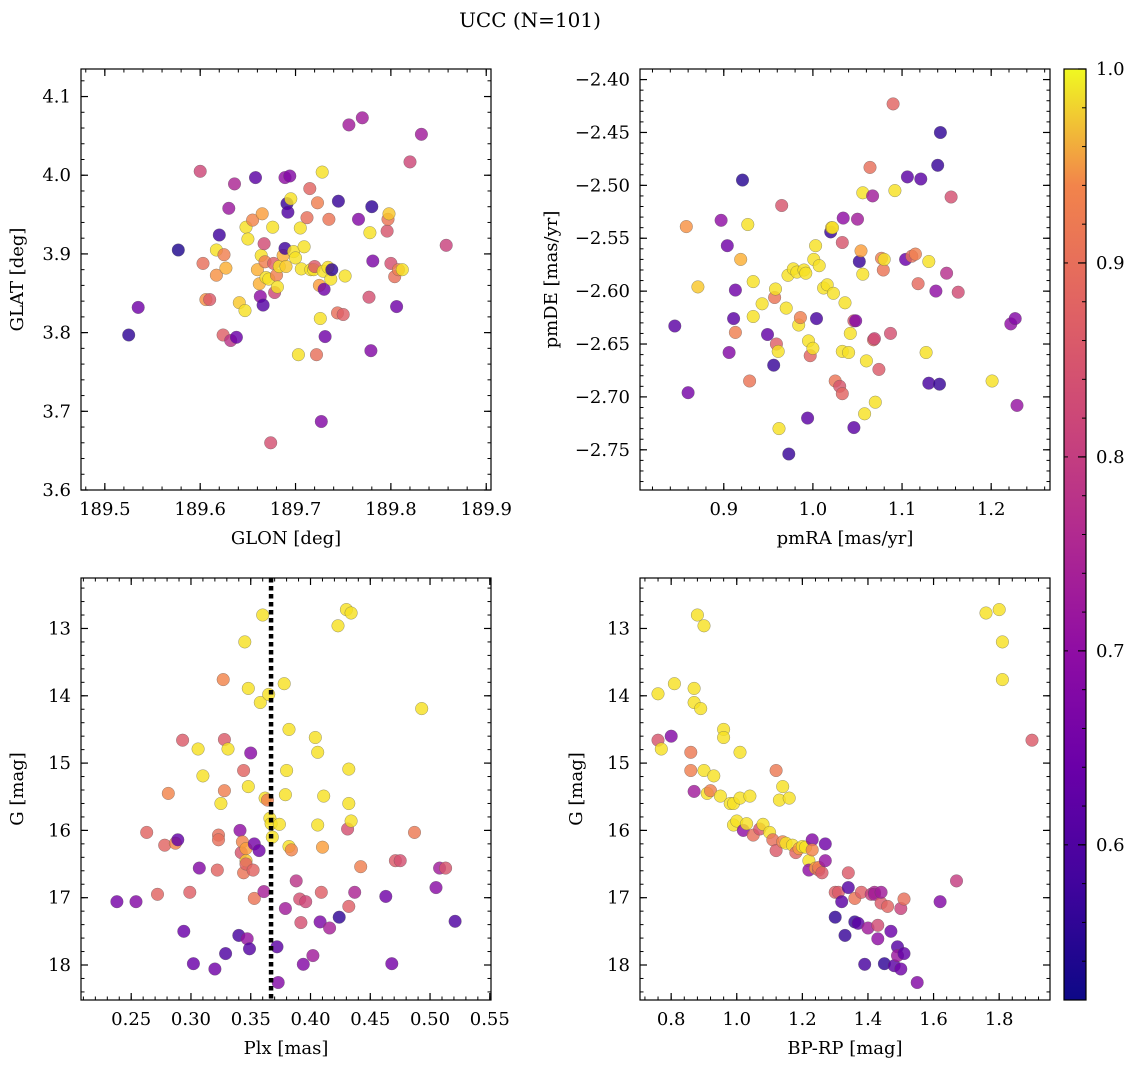 This screenshot has width=1136, height=1068. I want to click on y-tick-label-15: 15, so click(59, 763).